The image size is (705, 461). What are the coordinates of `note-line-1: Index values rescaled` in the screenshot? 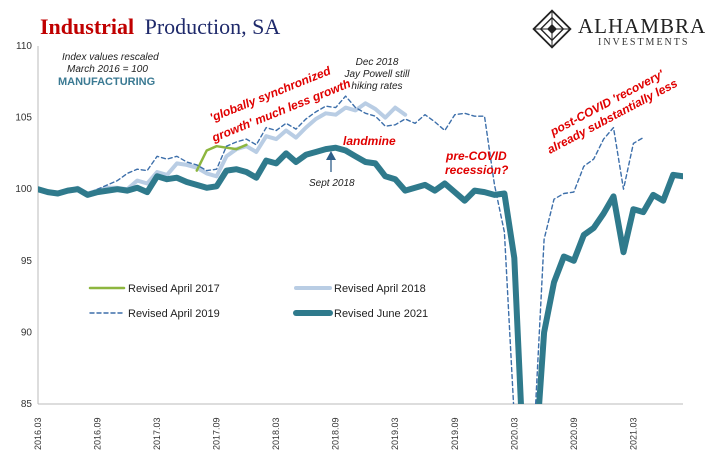 It's located at (110, 57).